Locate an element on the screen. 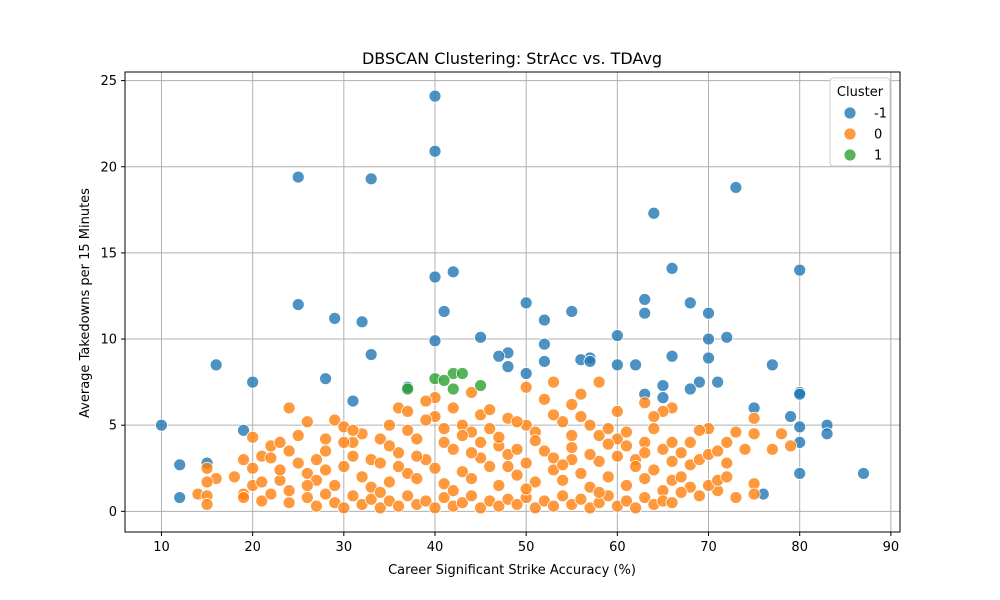  x-tick-label: 60 is located at coordinates (617, 547).